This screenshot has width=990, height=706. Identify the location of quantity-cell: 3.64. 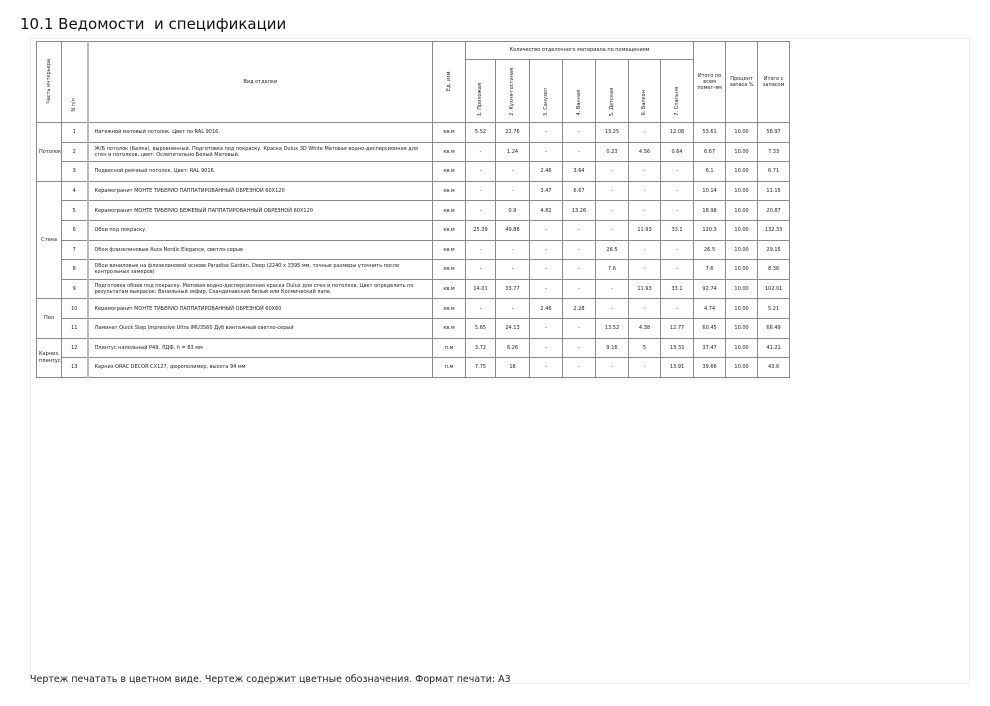
(579, 171).